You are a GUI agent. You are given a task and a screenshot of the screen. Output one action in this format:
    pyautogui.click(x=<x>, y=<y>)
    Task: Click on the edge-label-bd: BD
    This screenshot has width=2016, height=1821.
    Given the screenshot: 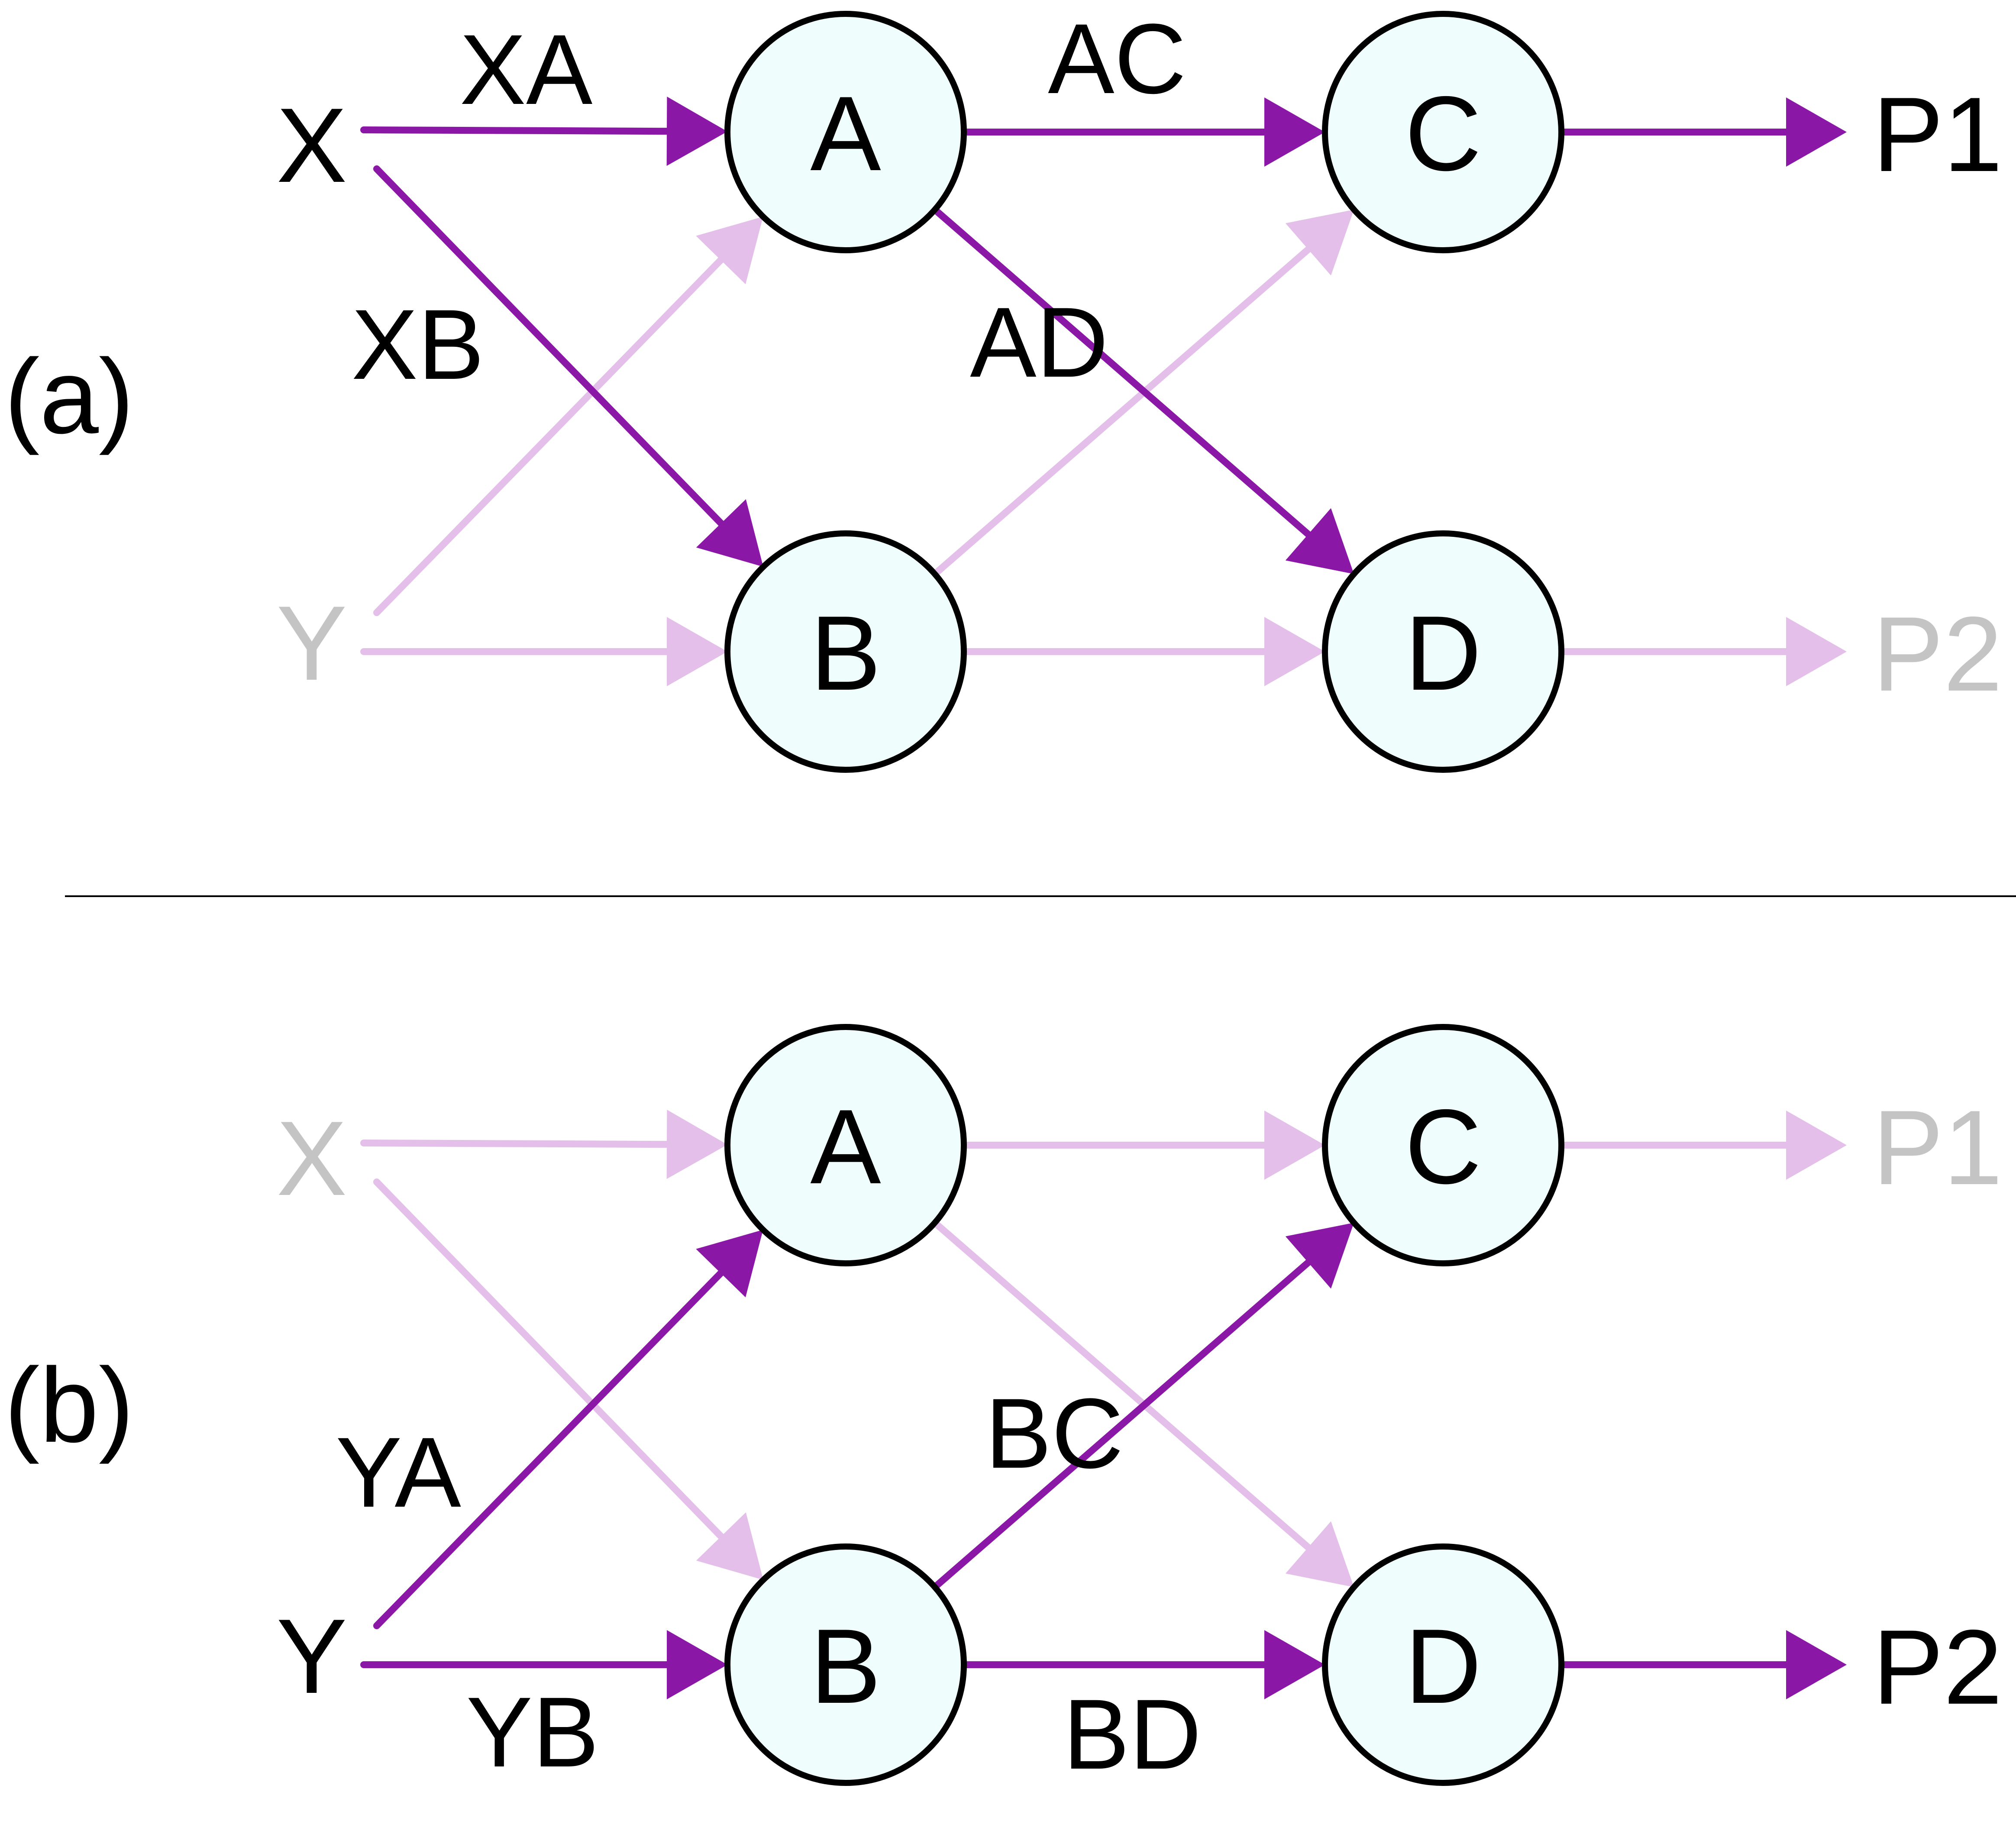 What is the action you would take?
    pyautogui.click(x=1132, y=1734)
    